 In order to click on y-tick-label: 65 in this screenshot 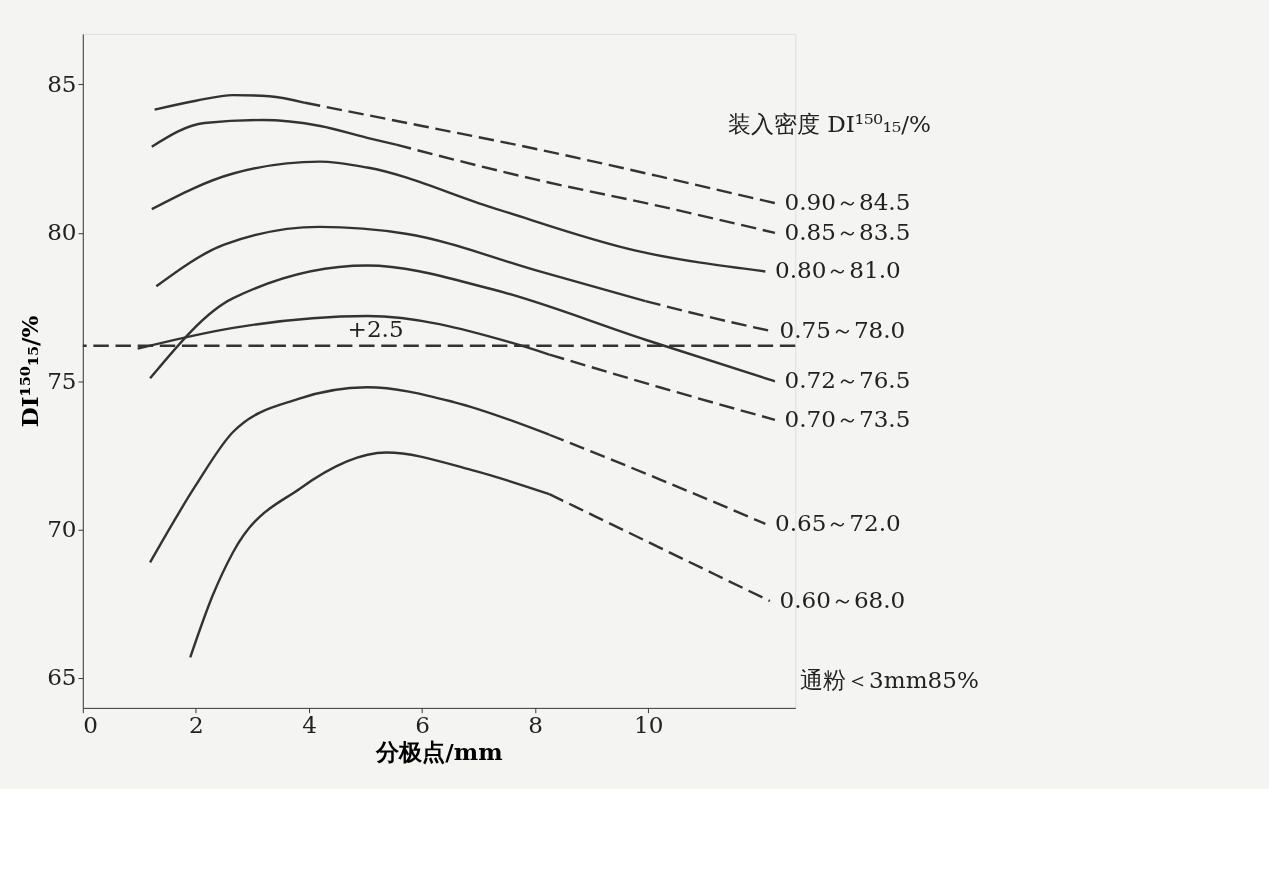, I will do `click(62, 677)`.